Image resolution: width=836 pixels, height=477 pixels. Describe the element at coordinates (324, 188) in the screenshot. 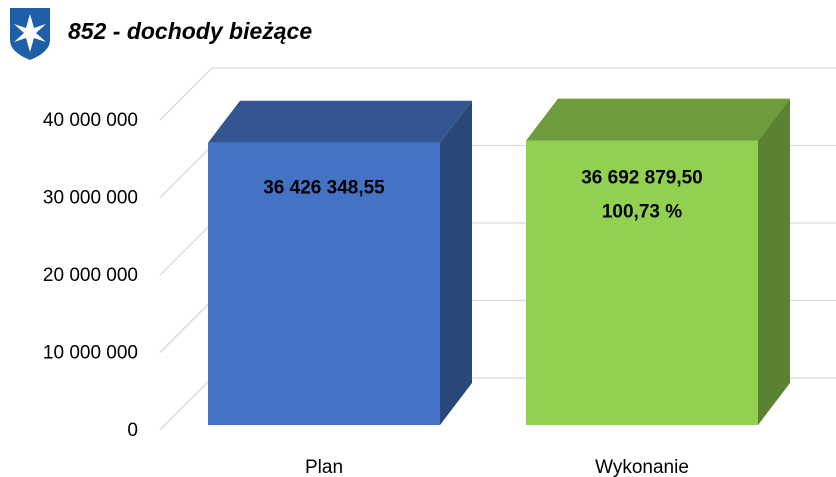

I see `value-label: 36 426 348,55` at that location.